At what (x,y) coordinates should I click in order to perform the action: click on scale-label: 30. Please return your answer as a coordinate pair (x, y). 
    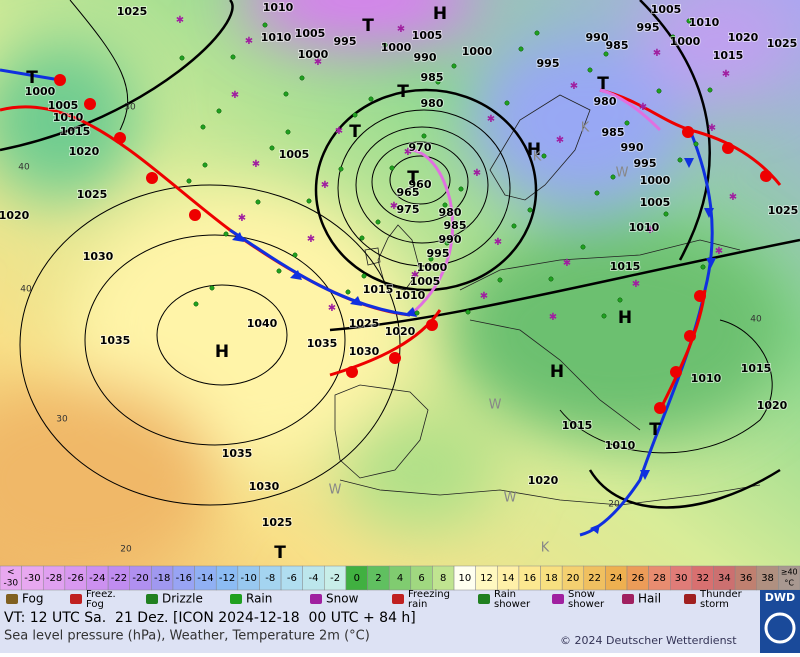
    Looking at the image, I should click on (681, 578).